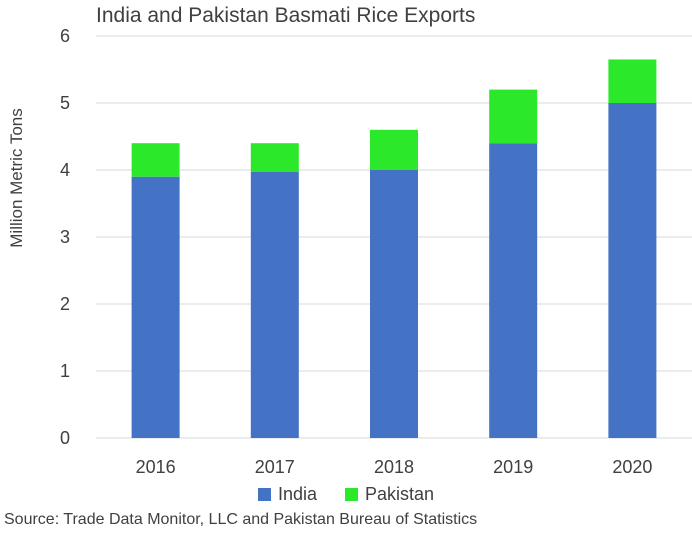 The width and height of the screenshot is (692, 539). Describe the element at coordinates (274, 305) in the screenshot. I see `bar-india-2017` at that location.